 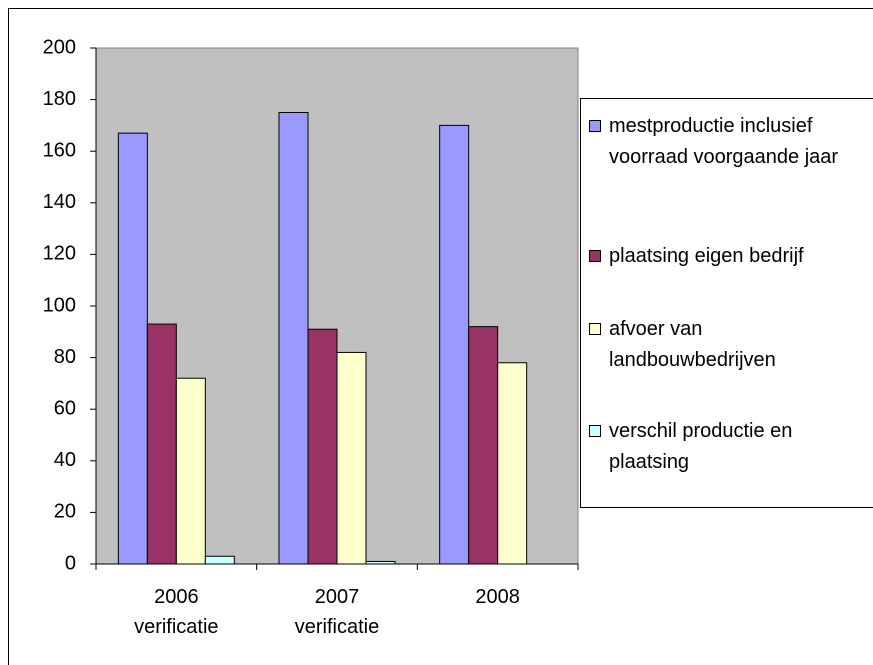 I want to click on y-tick-label: 0, so click(x=70, y=563).